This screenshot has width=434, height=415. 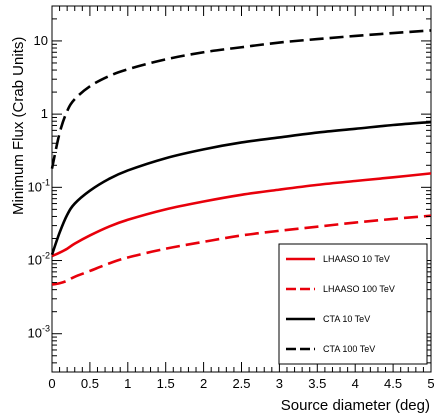 I want to click on legend-label-0: LHAASO 10 TeV, so click(x=356, y=259).